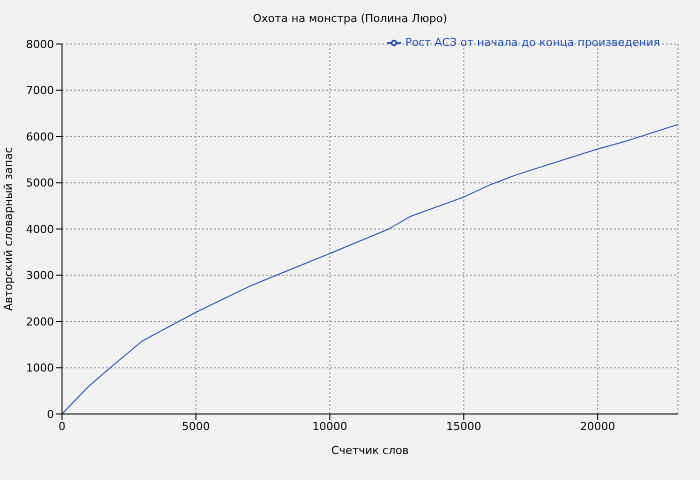  Describe the element at coordinates (370, 450) in the screenshot. I see `x-axis-title: Счетчик слов` at that location.